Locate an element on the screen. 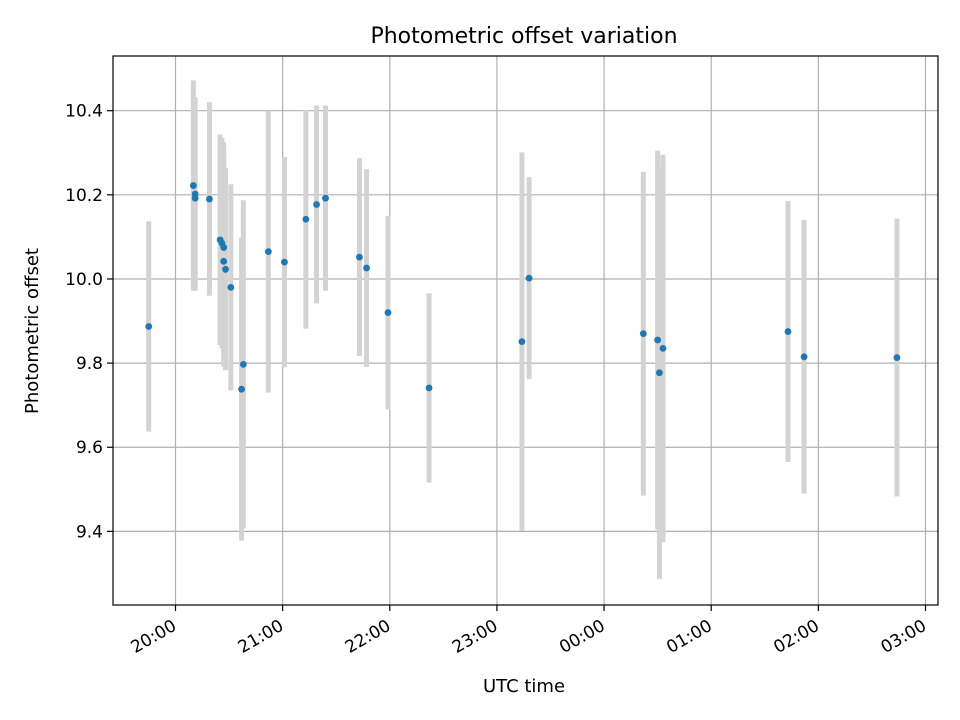 This screenshot has height=720, width=960. y-tick-label: 9.6 is located at coordinates (89, 448).